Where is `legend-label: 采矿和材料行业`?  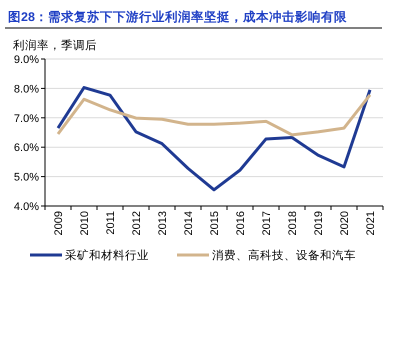
legend-label: 采矿和材料行业 is located at coordinates (107, 255).